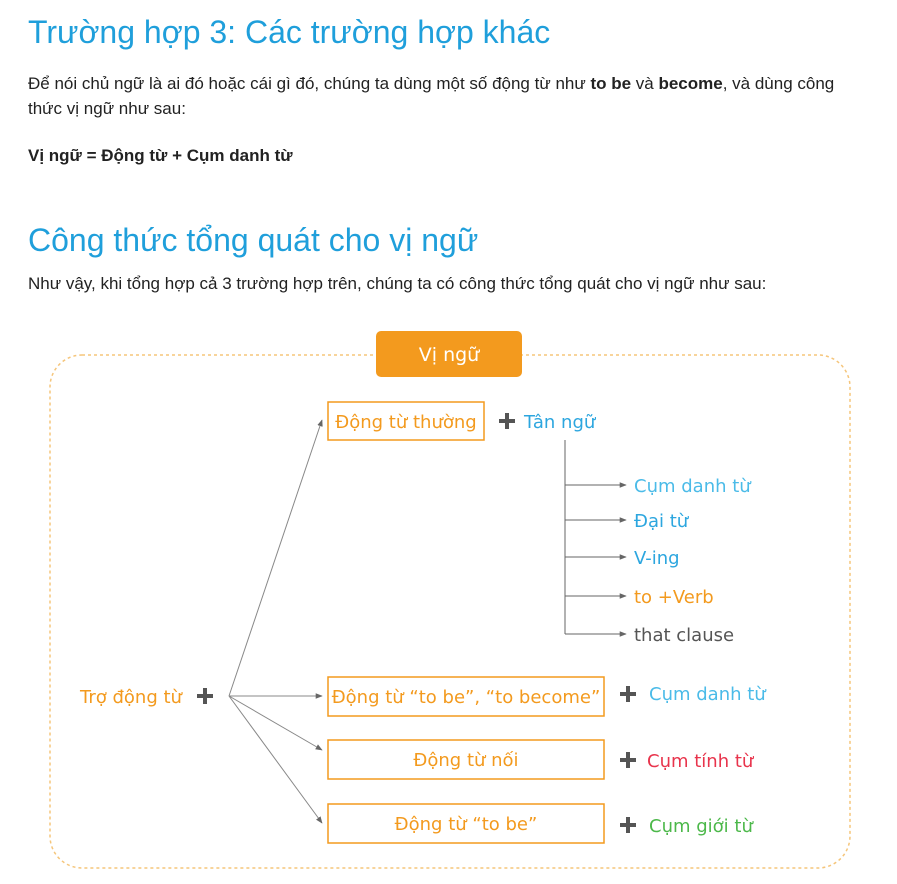  What do you see at coordinates (690, 83) in the screenshot?
I see `para-bold-become: become` at bounding box center [690, 83].